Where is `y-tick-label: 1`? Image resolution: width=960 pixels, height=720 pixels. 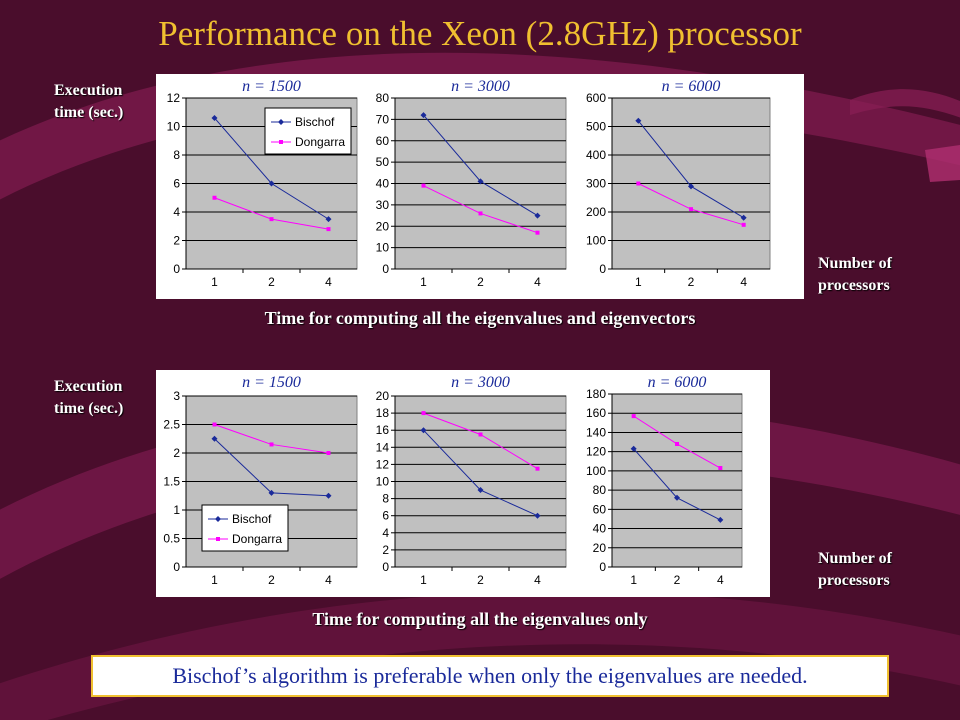
y-tick-label: 1 is located at coordinates (176, 510).